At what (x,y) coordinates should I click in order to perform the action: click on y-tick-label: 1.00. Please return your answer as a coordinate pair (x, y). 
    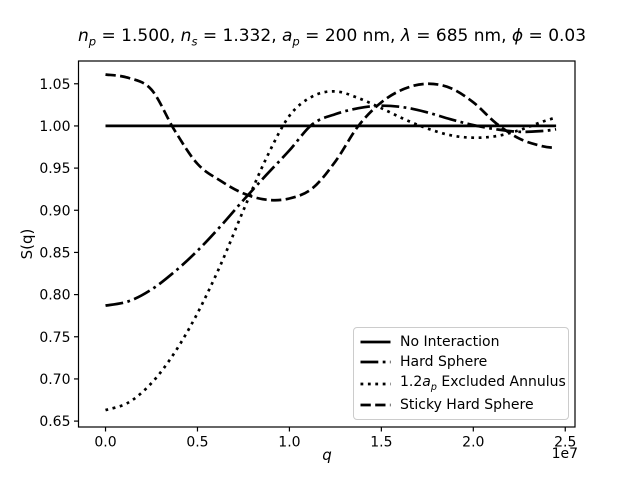
    Looking at the image, I should click on (54, 127).